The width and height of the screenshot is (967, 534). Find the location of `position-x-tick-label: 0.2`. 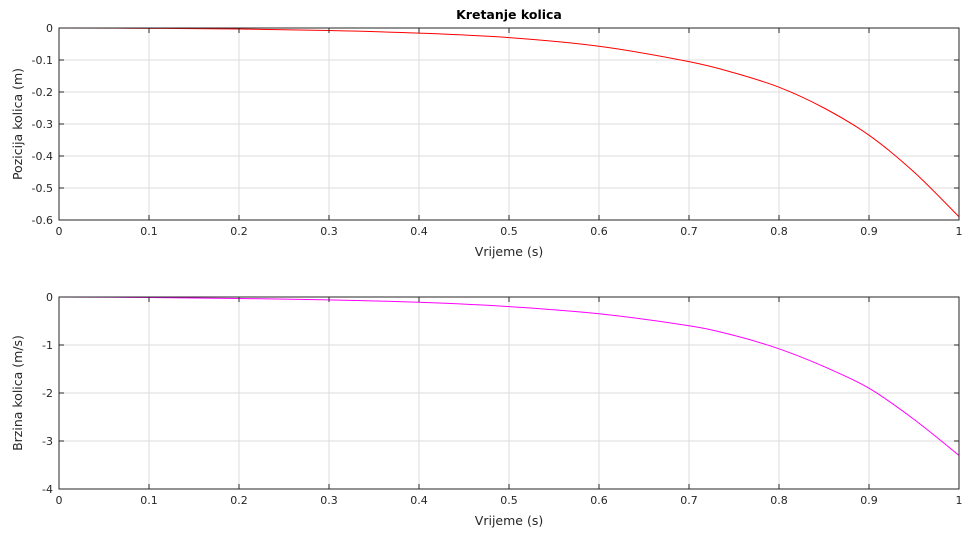

position-x-tick-label: 0.2 is located at coordinates (239, 231).